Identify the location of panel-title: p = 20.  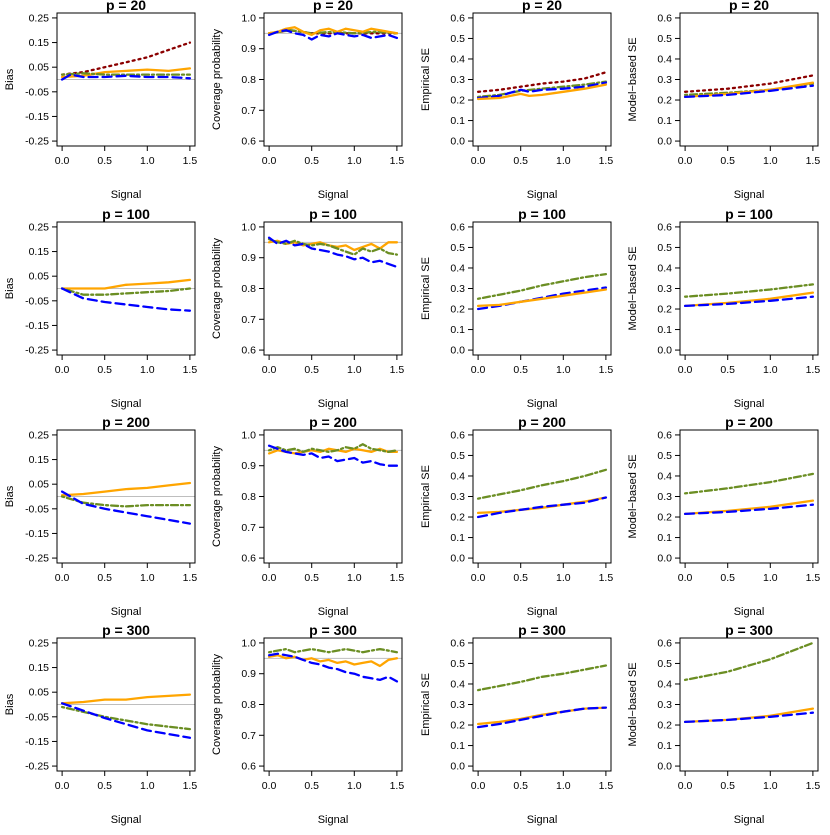
(126, 6).